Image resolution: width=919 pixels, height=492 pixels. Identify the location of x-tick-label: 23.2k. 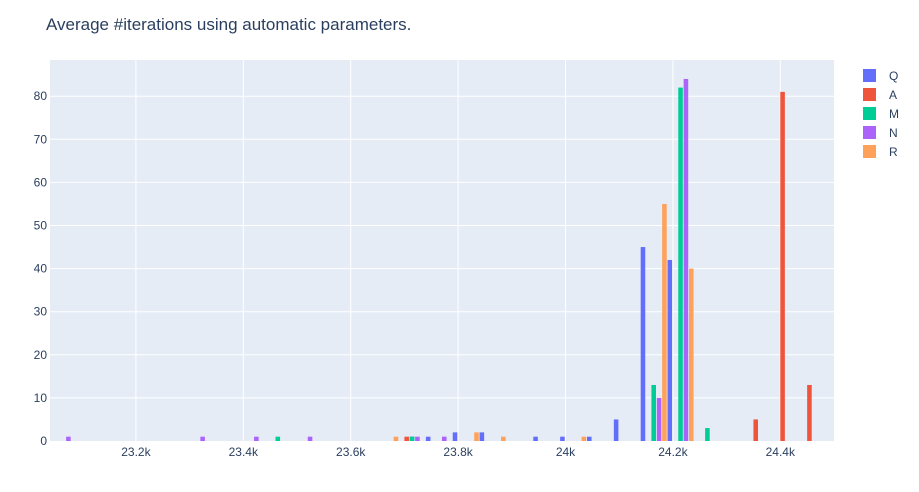
(136, 452).